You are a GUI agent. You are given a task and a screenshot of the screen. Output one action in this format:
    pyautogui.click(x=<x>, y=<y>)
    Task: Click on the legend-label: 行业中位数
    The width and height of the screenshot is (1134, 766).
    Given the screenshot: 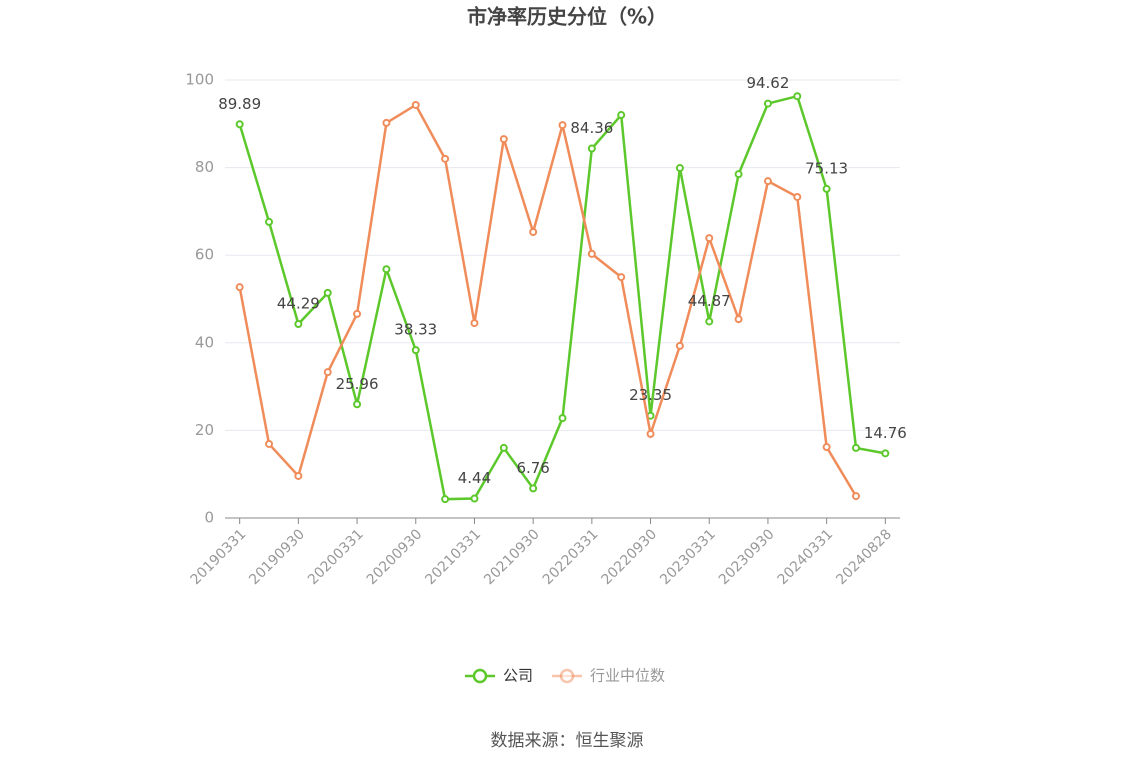 What is the action you would take?
    pyautogui.click(x=627, y=676)
    